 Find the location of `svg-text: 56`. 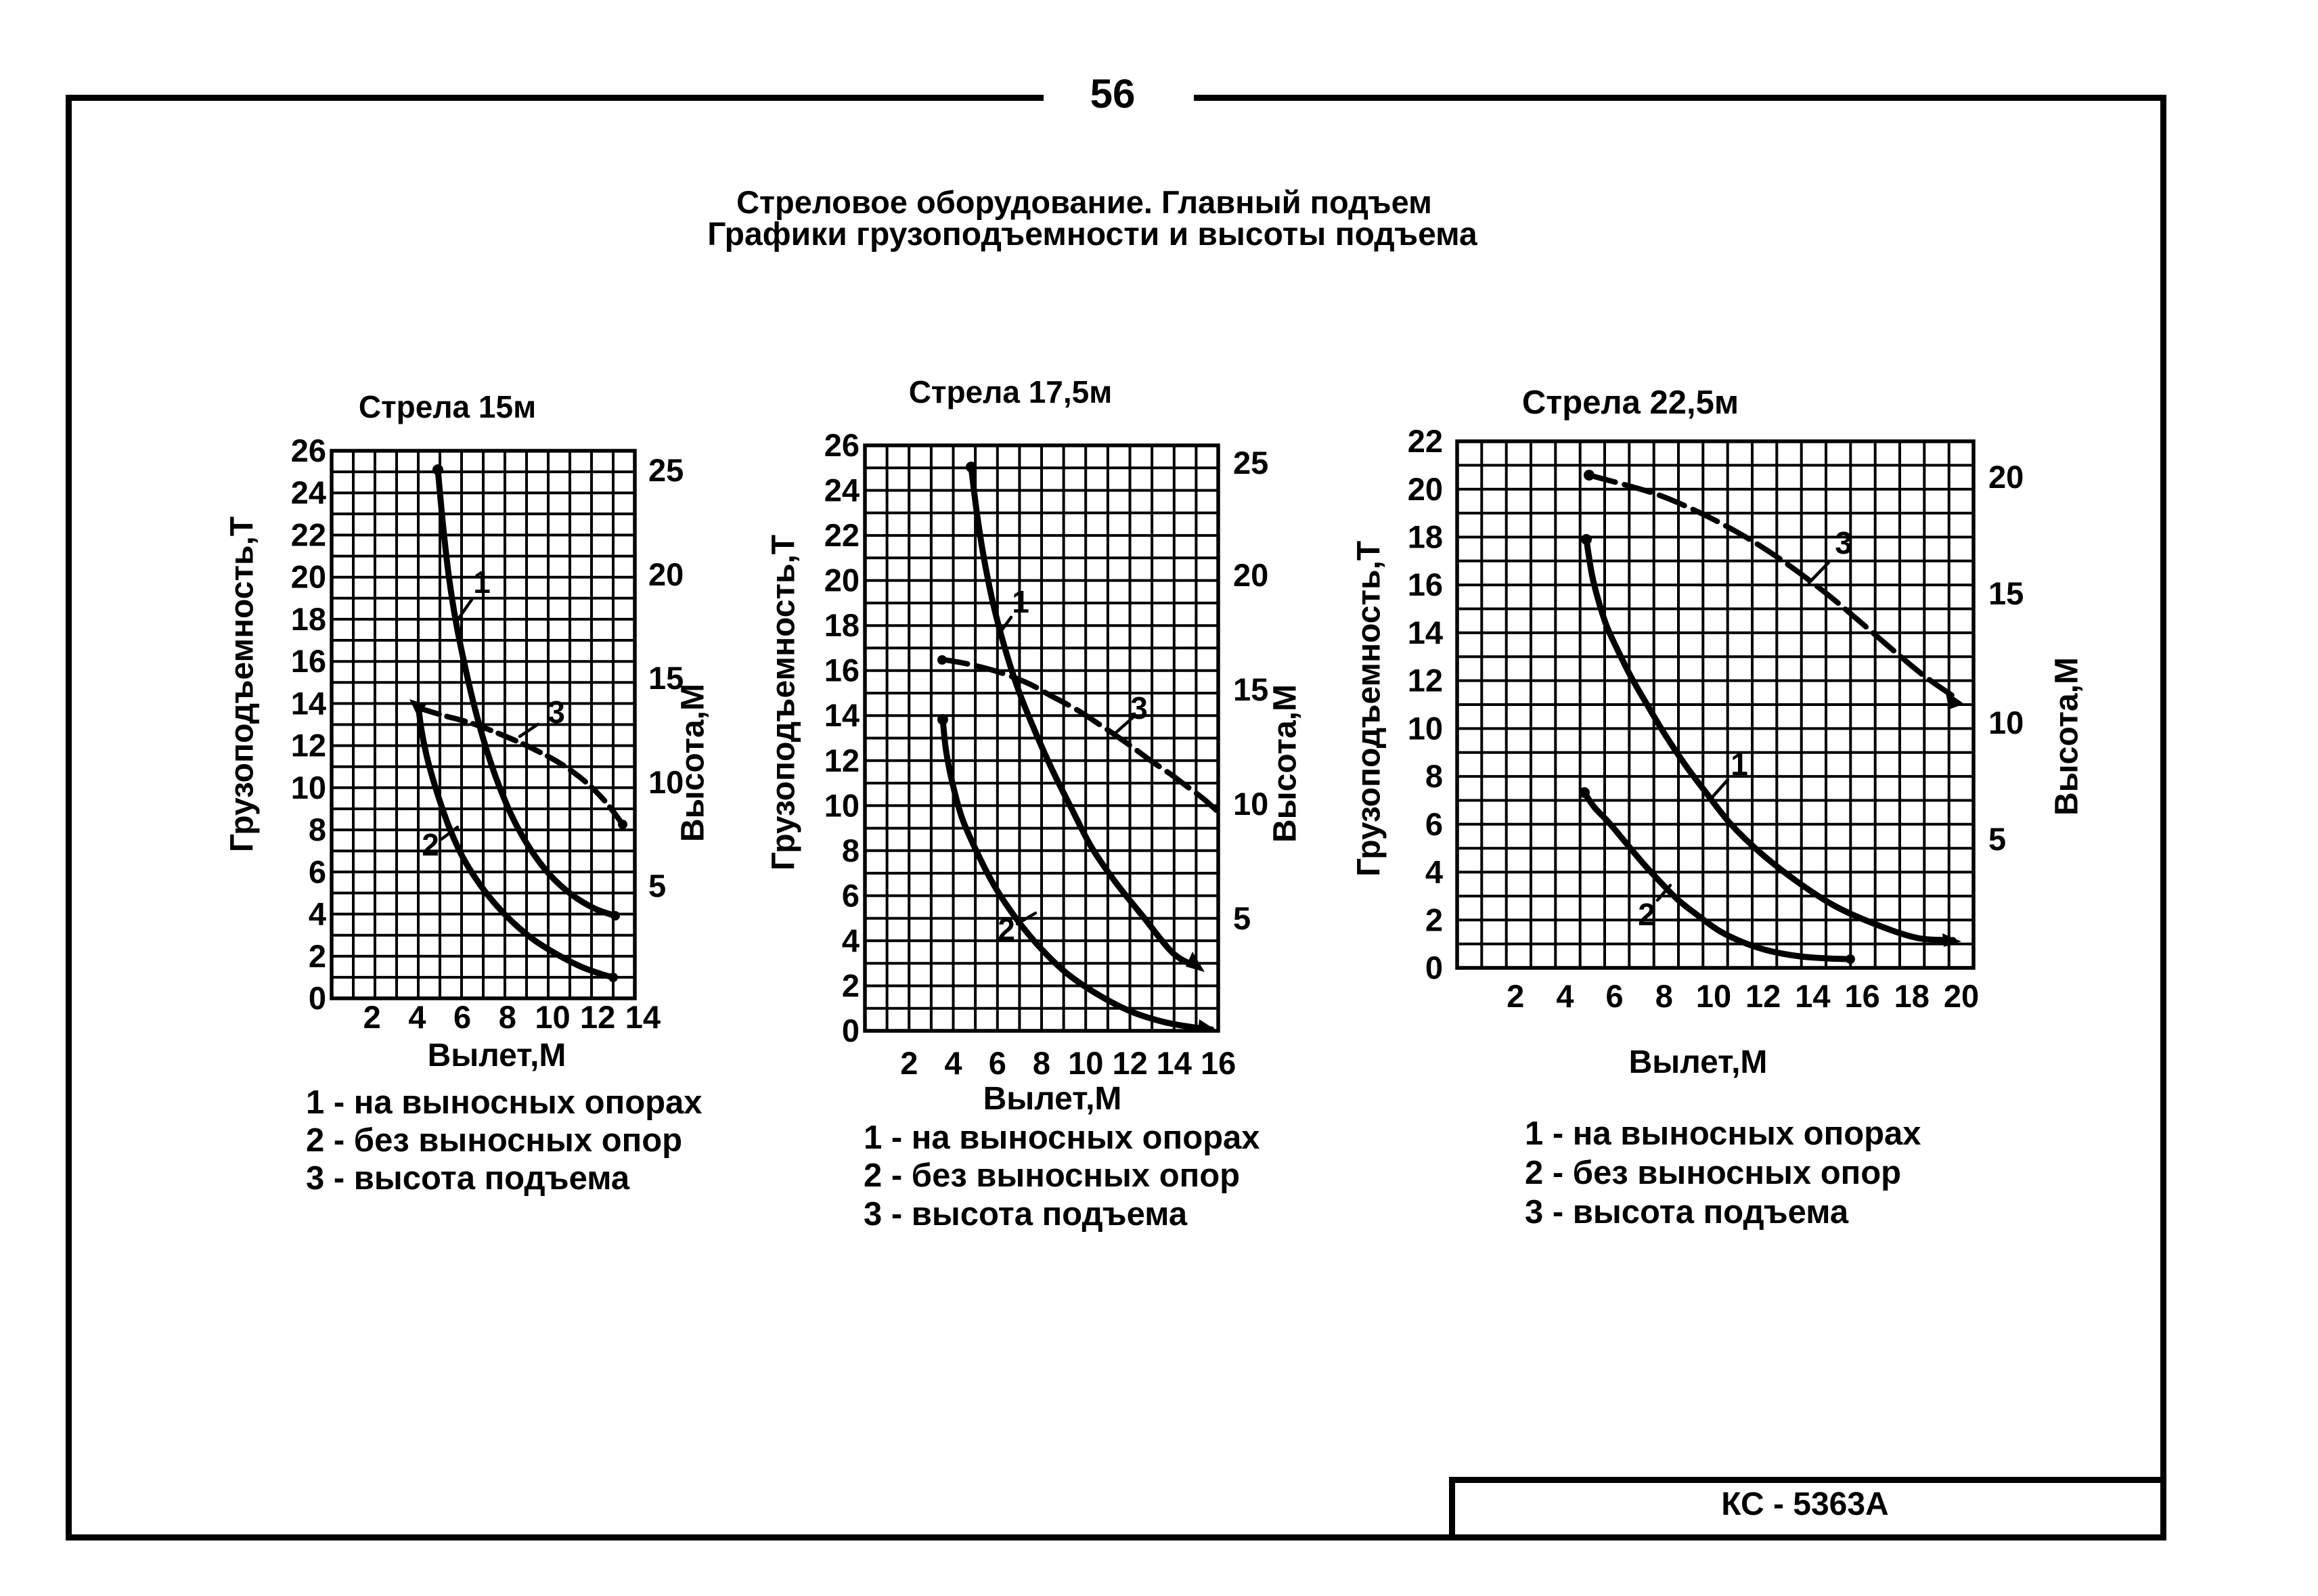

svg-text: 56 is located at coordinates (1113, 93).